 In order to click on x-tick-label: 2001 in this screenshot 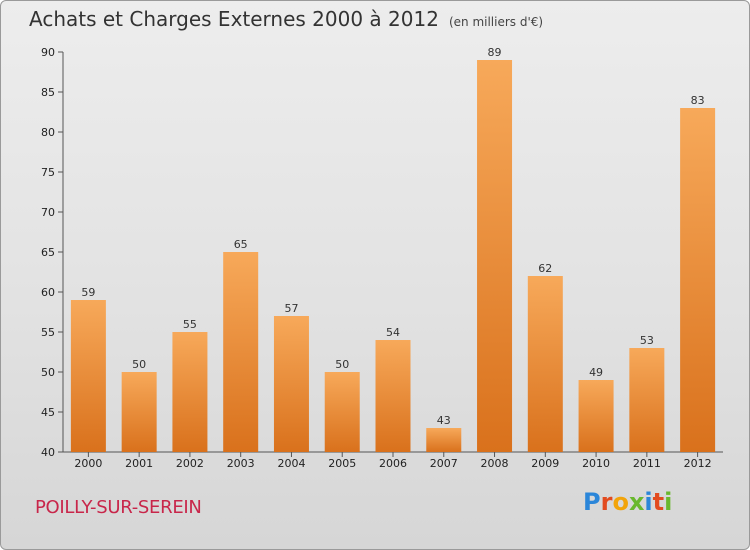, I will do `click(139, 463)`.